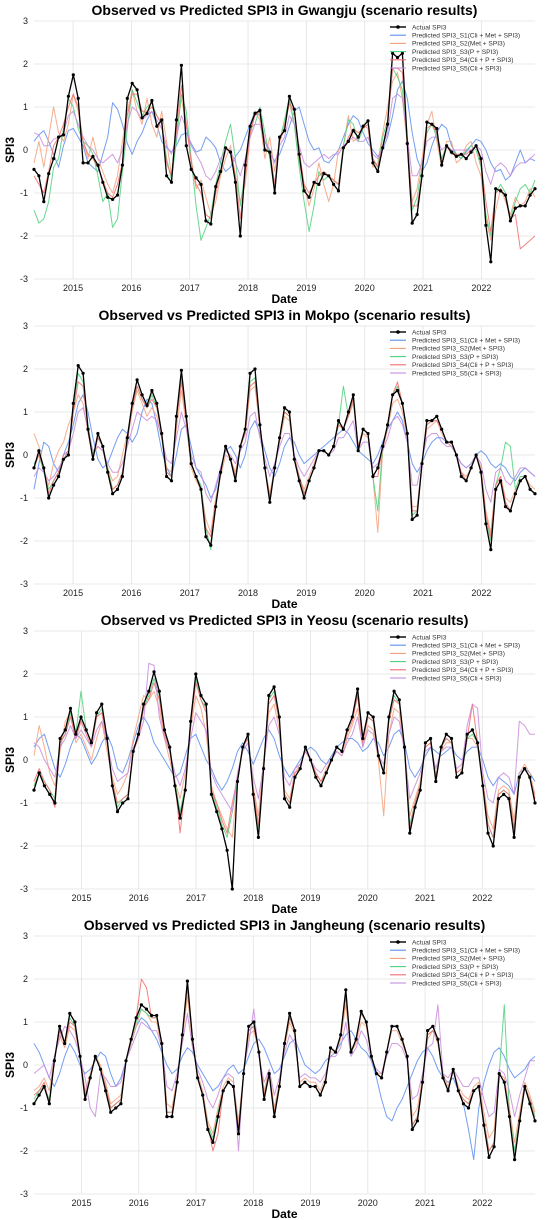 The width and height of the screenshot is (550, 1220). Describe the element at coordinates (462, 365) in the screenshot. I see `legend-label: Predicted SPI3_S4(Cli + P + SPI3)` at that location.